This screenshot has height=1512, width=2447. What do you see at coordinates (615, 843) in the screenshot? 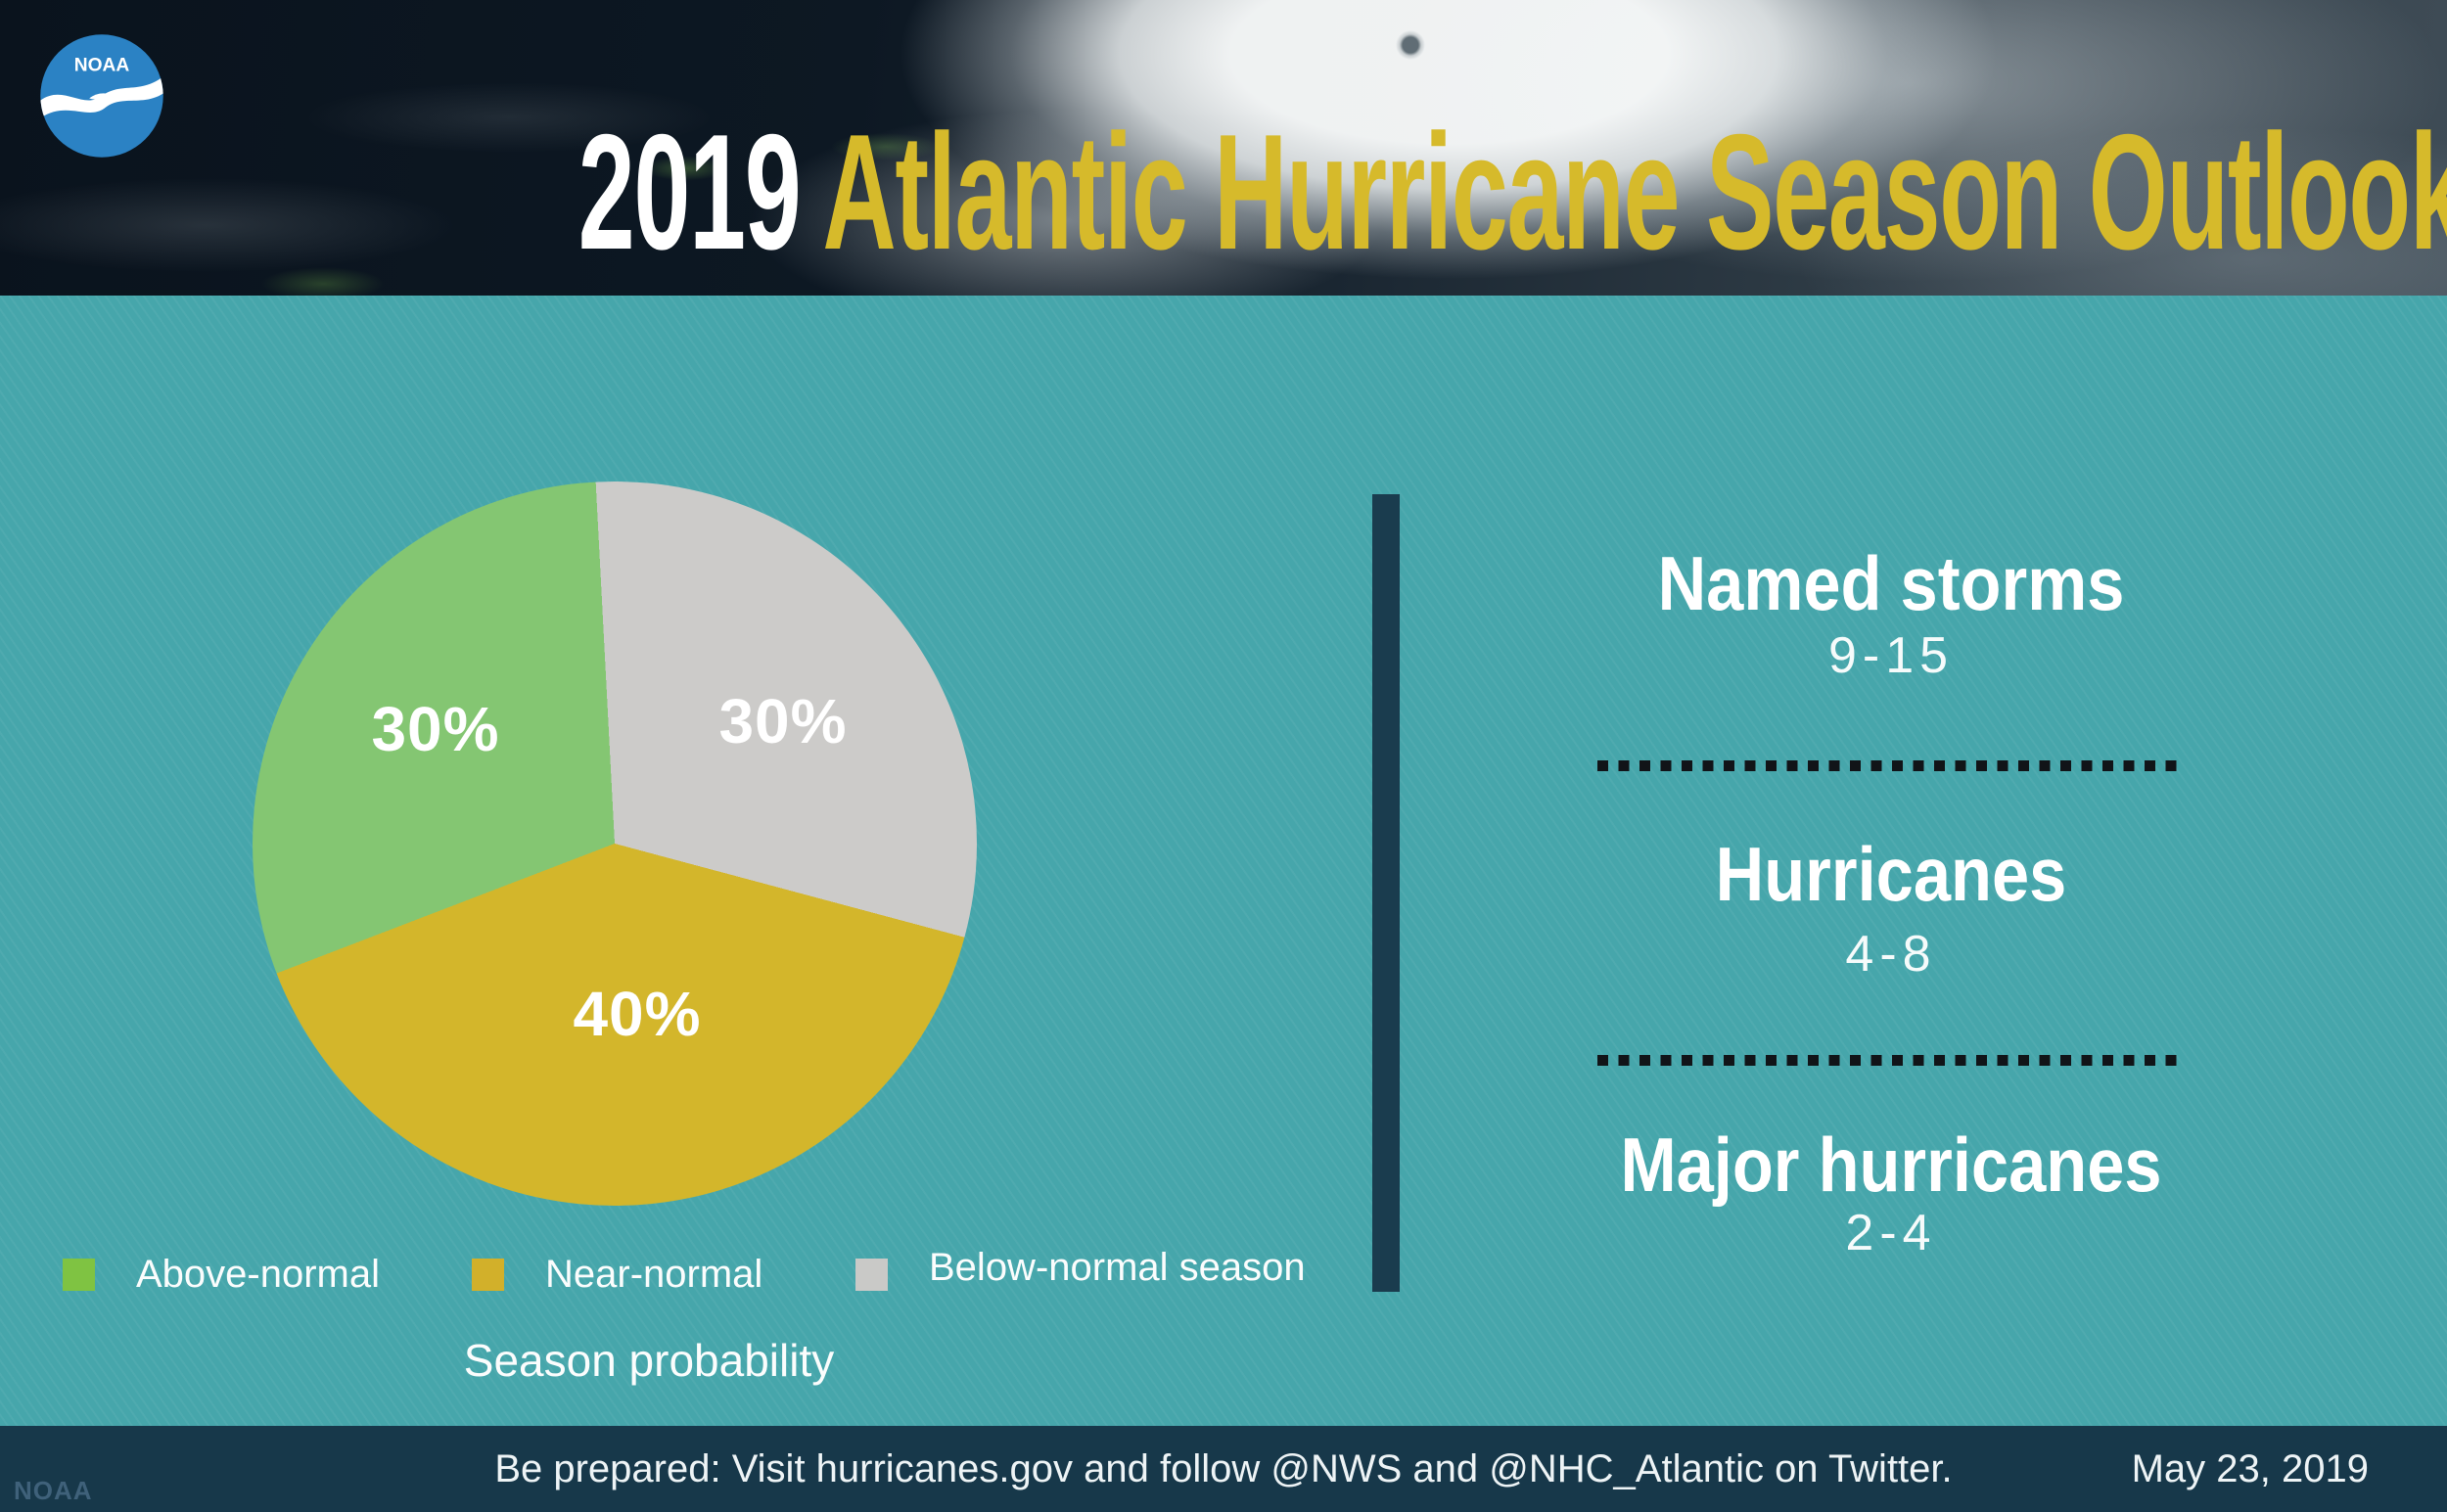
I see `pie-chart` at bounding box center [615, 843].